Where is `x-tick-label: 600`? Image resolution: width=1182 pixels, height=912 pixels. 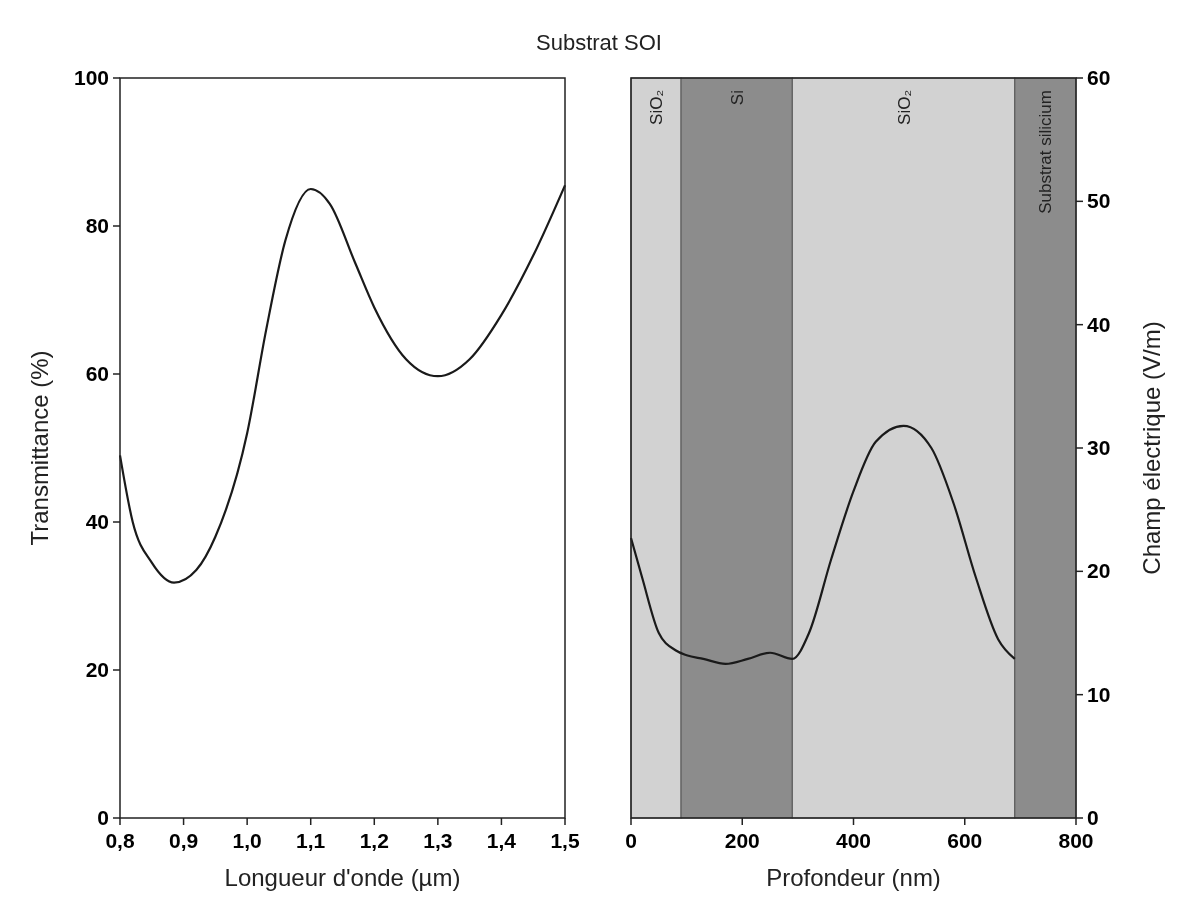
x-tick-label: 600 is located at coordinates (965, 840).